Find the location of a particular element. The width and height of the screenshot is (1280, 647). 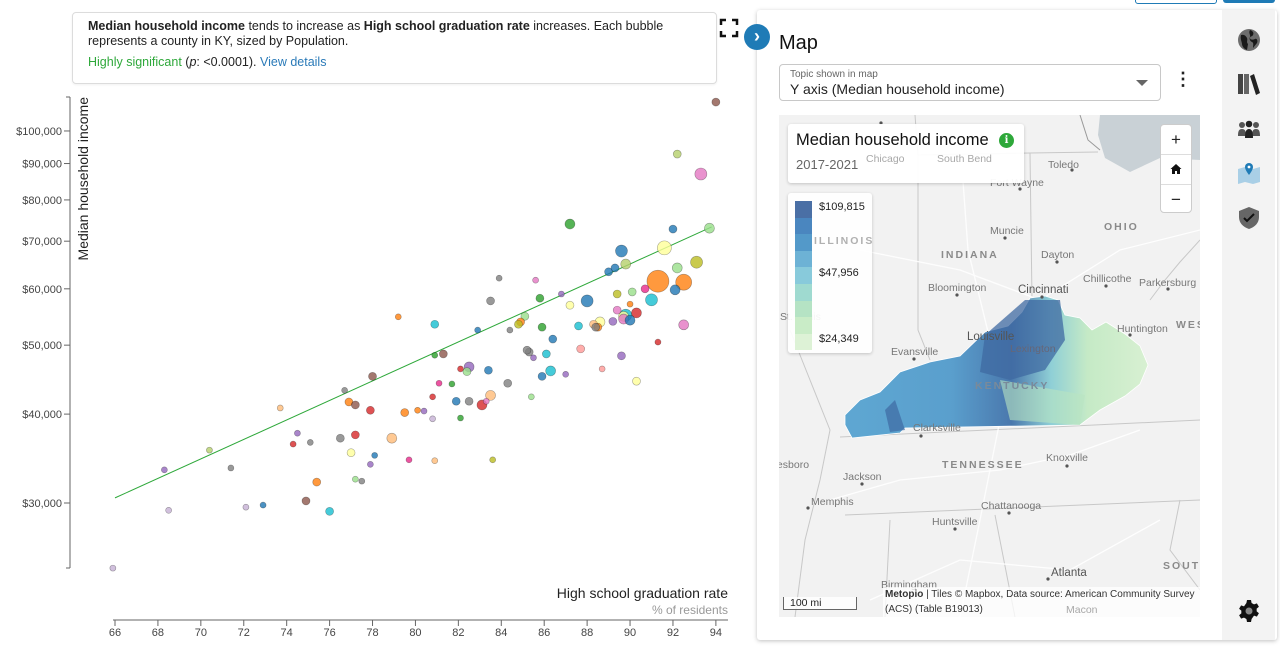

top-primary-button is located at coordinates (1249, 1).